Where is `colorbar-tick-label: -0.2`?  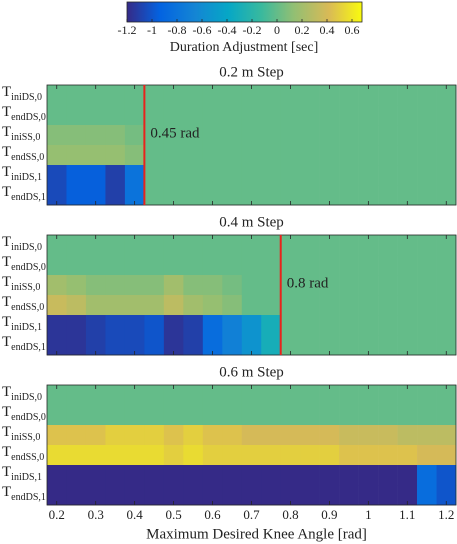 colorbar-tick-label: -0.2 is located at coordinates (252, 30).